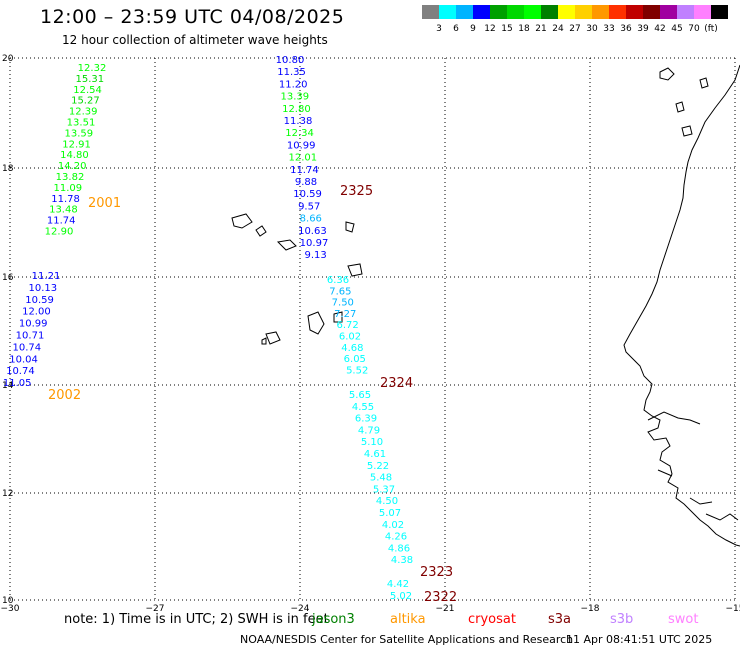 The width and height of the screenshot is (740, 650). I want to click on mission-s3a: s3a, so click(560, 619).